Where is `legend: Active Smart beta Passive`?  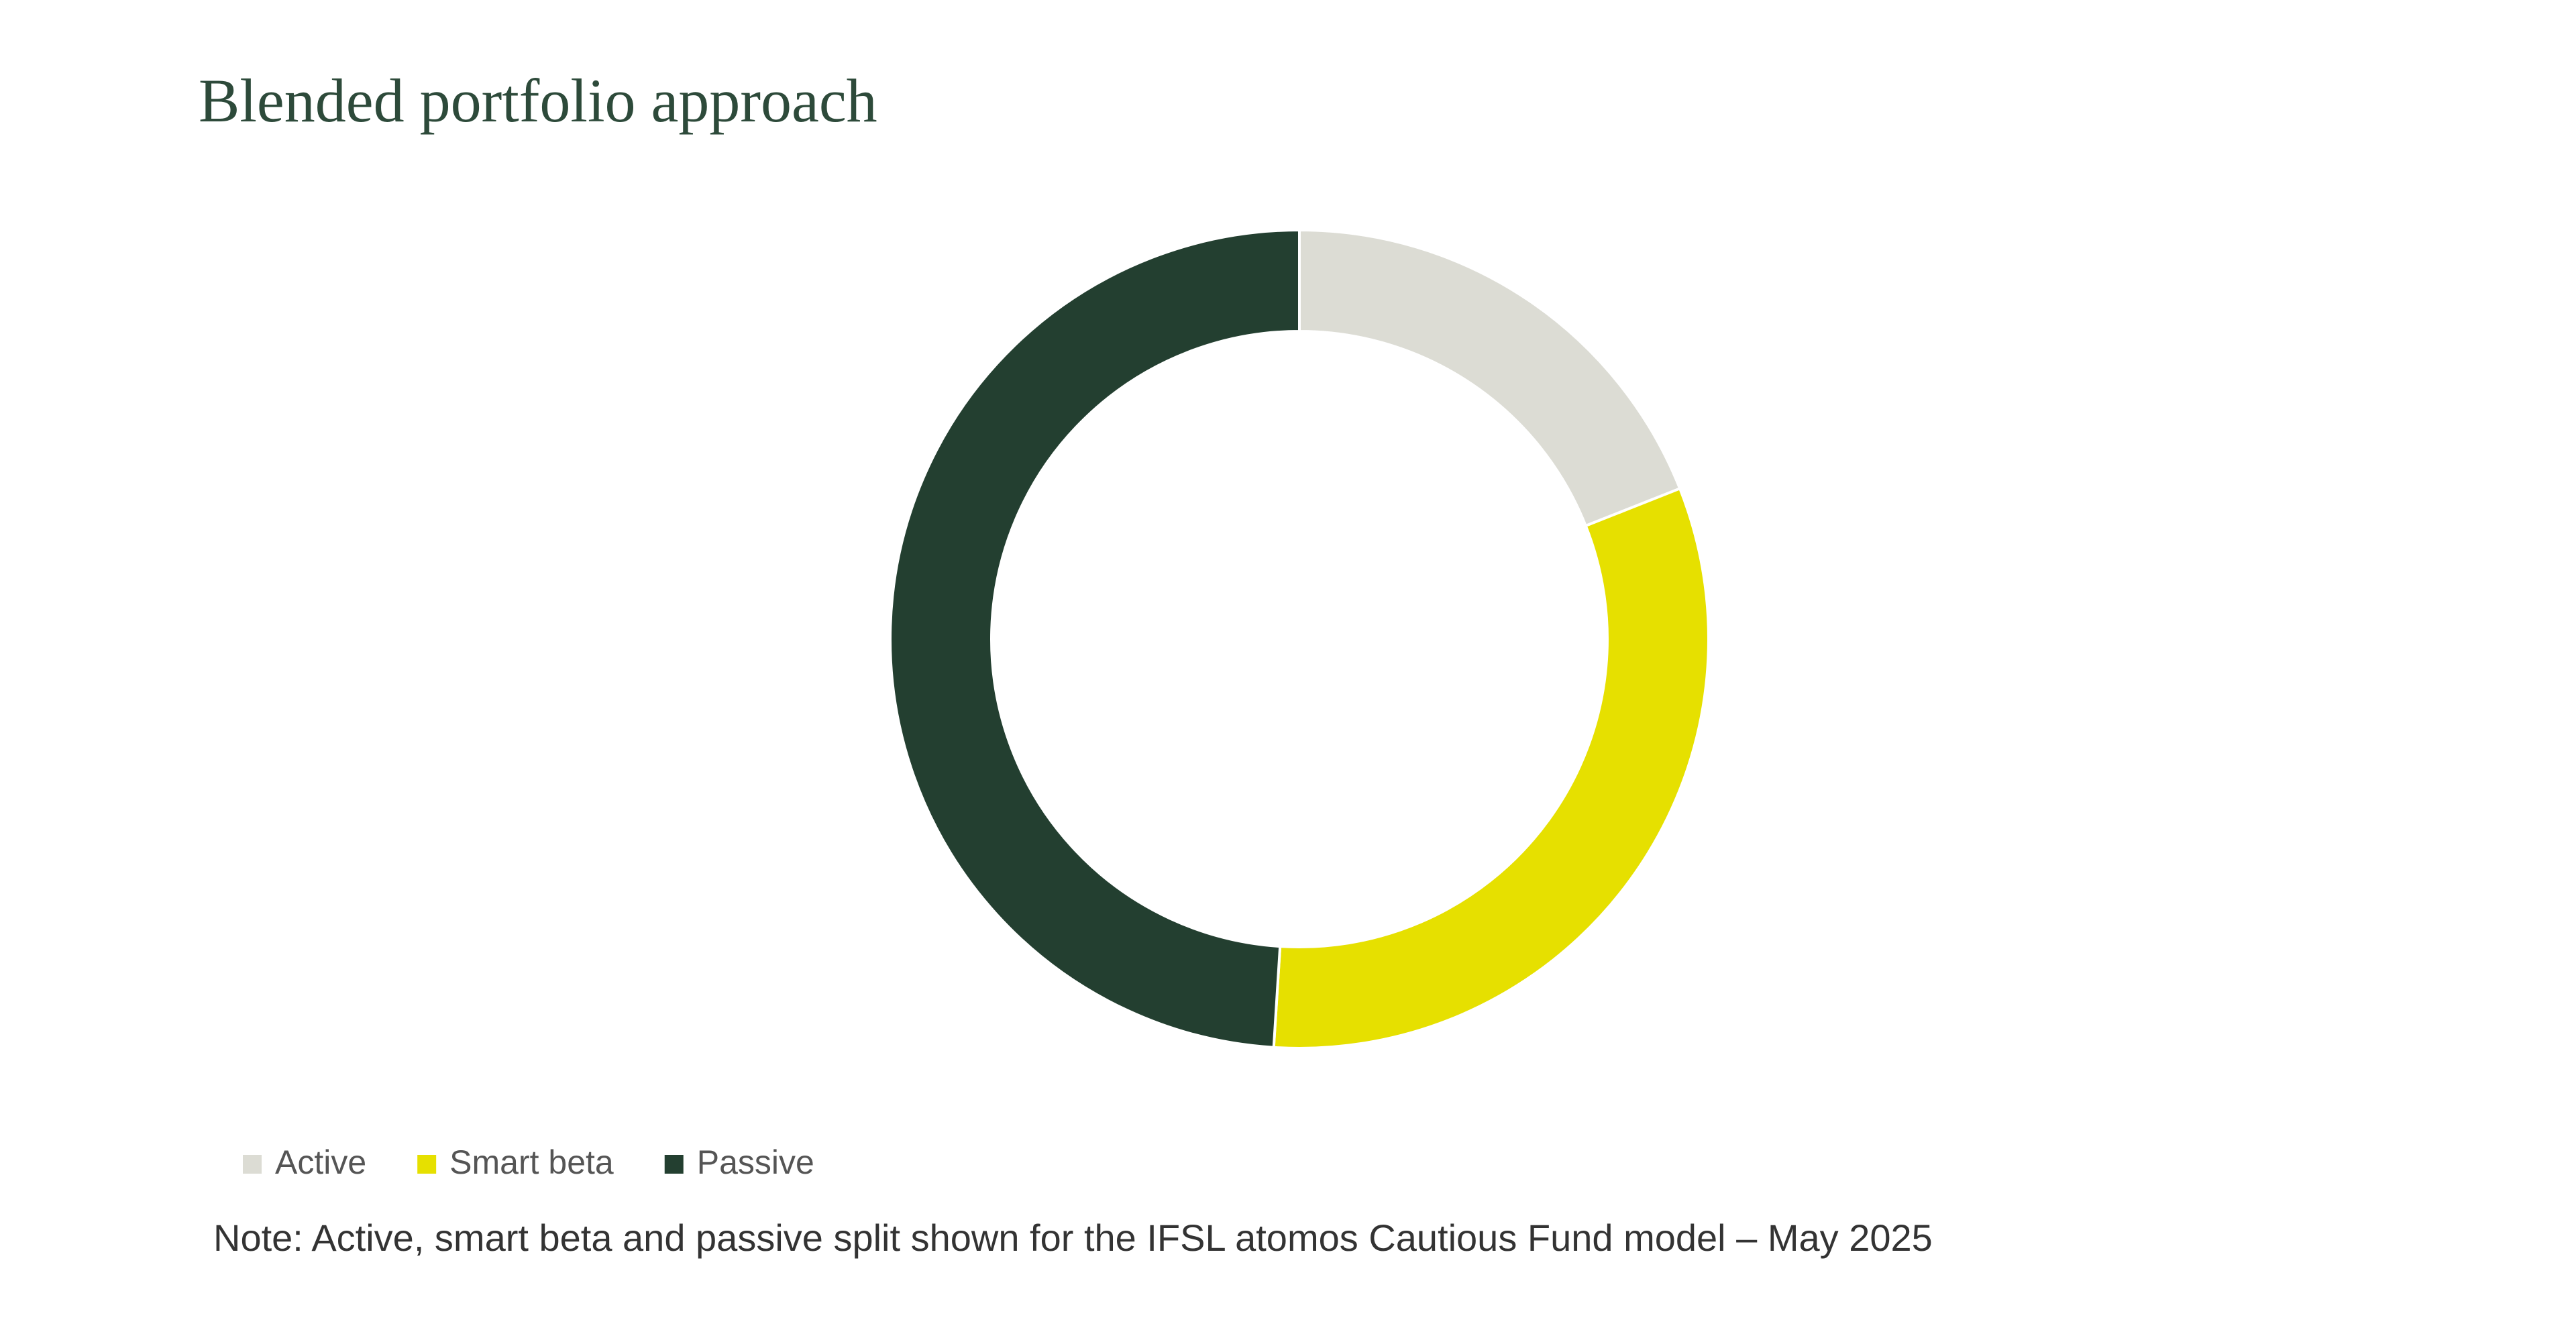 legend: Active Smart beta Passive is located at coordinates (528, 1162).